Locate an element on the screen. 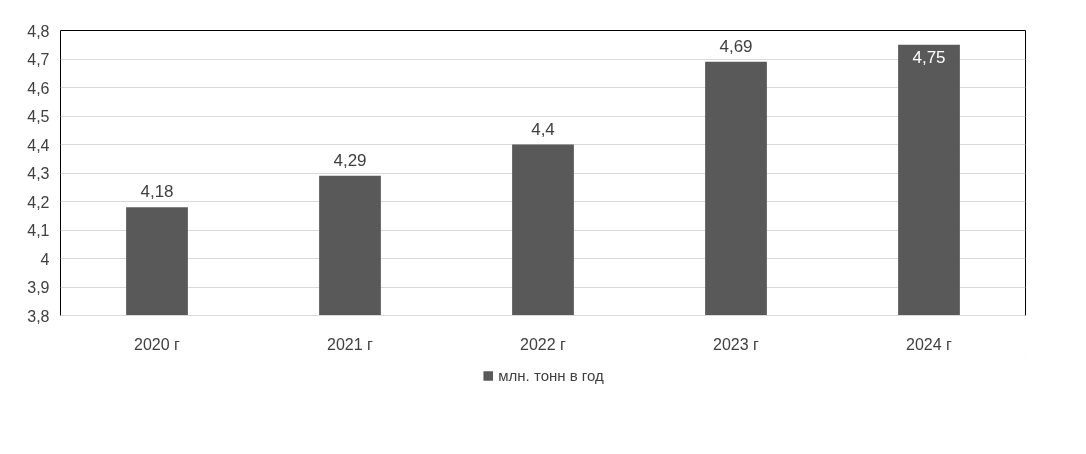  x-tick-label: 2023 г is located at coordinates (736, 344).